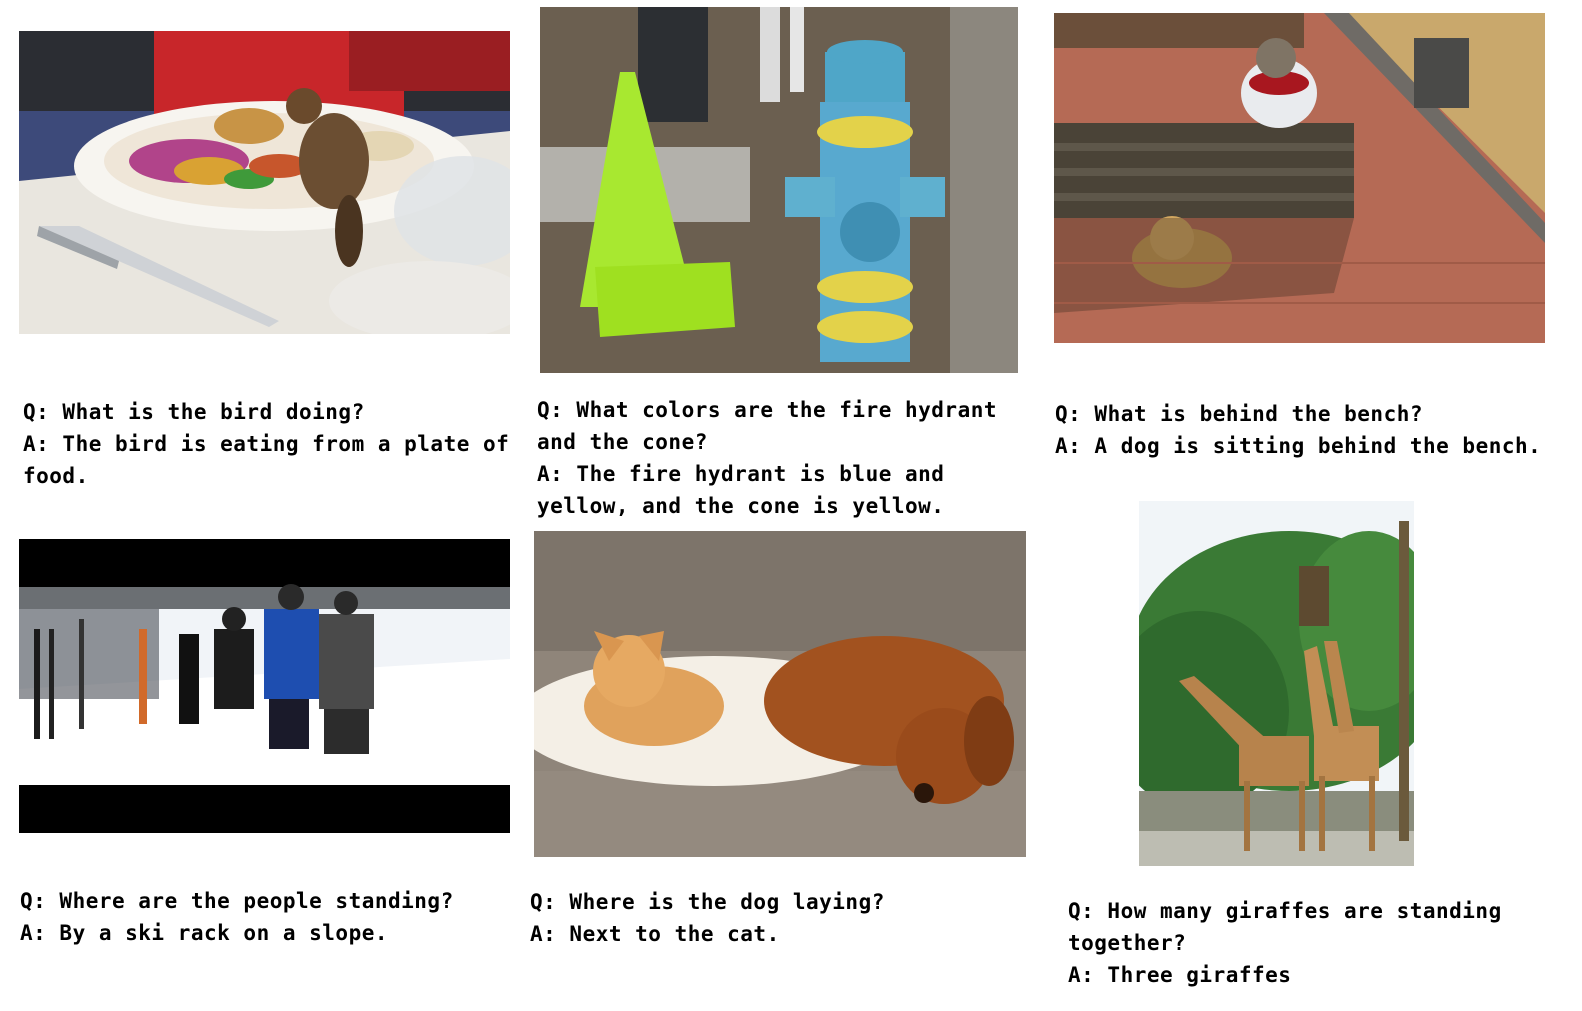  I want to click on answer: A: Next to the cat., so click(655, 934).